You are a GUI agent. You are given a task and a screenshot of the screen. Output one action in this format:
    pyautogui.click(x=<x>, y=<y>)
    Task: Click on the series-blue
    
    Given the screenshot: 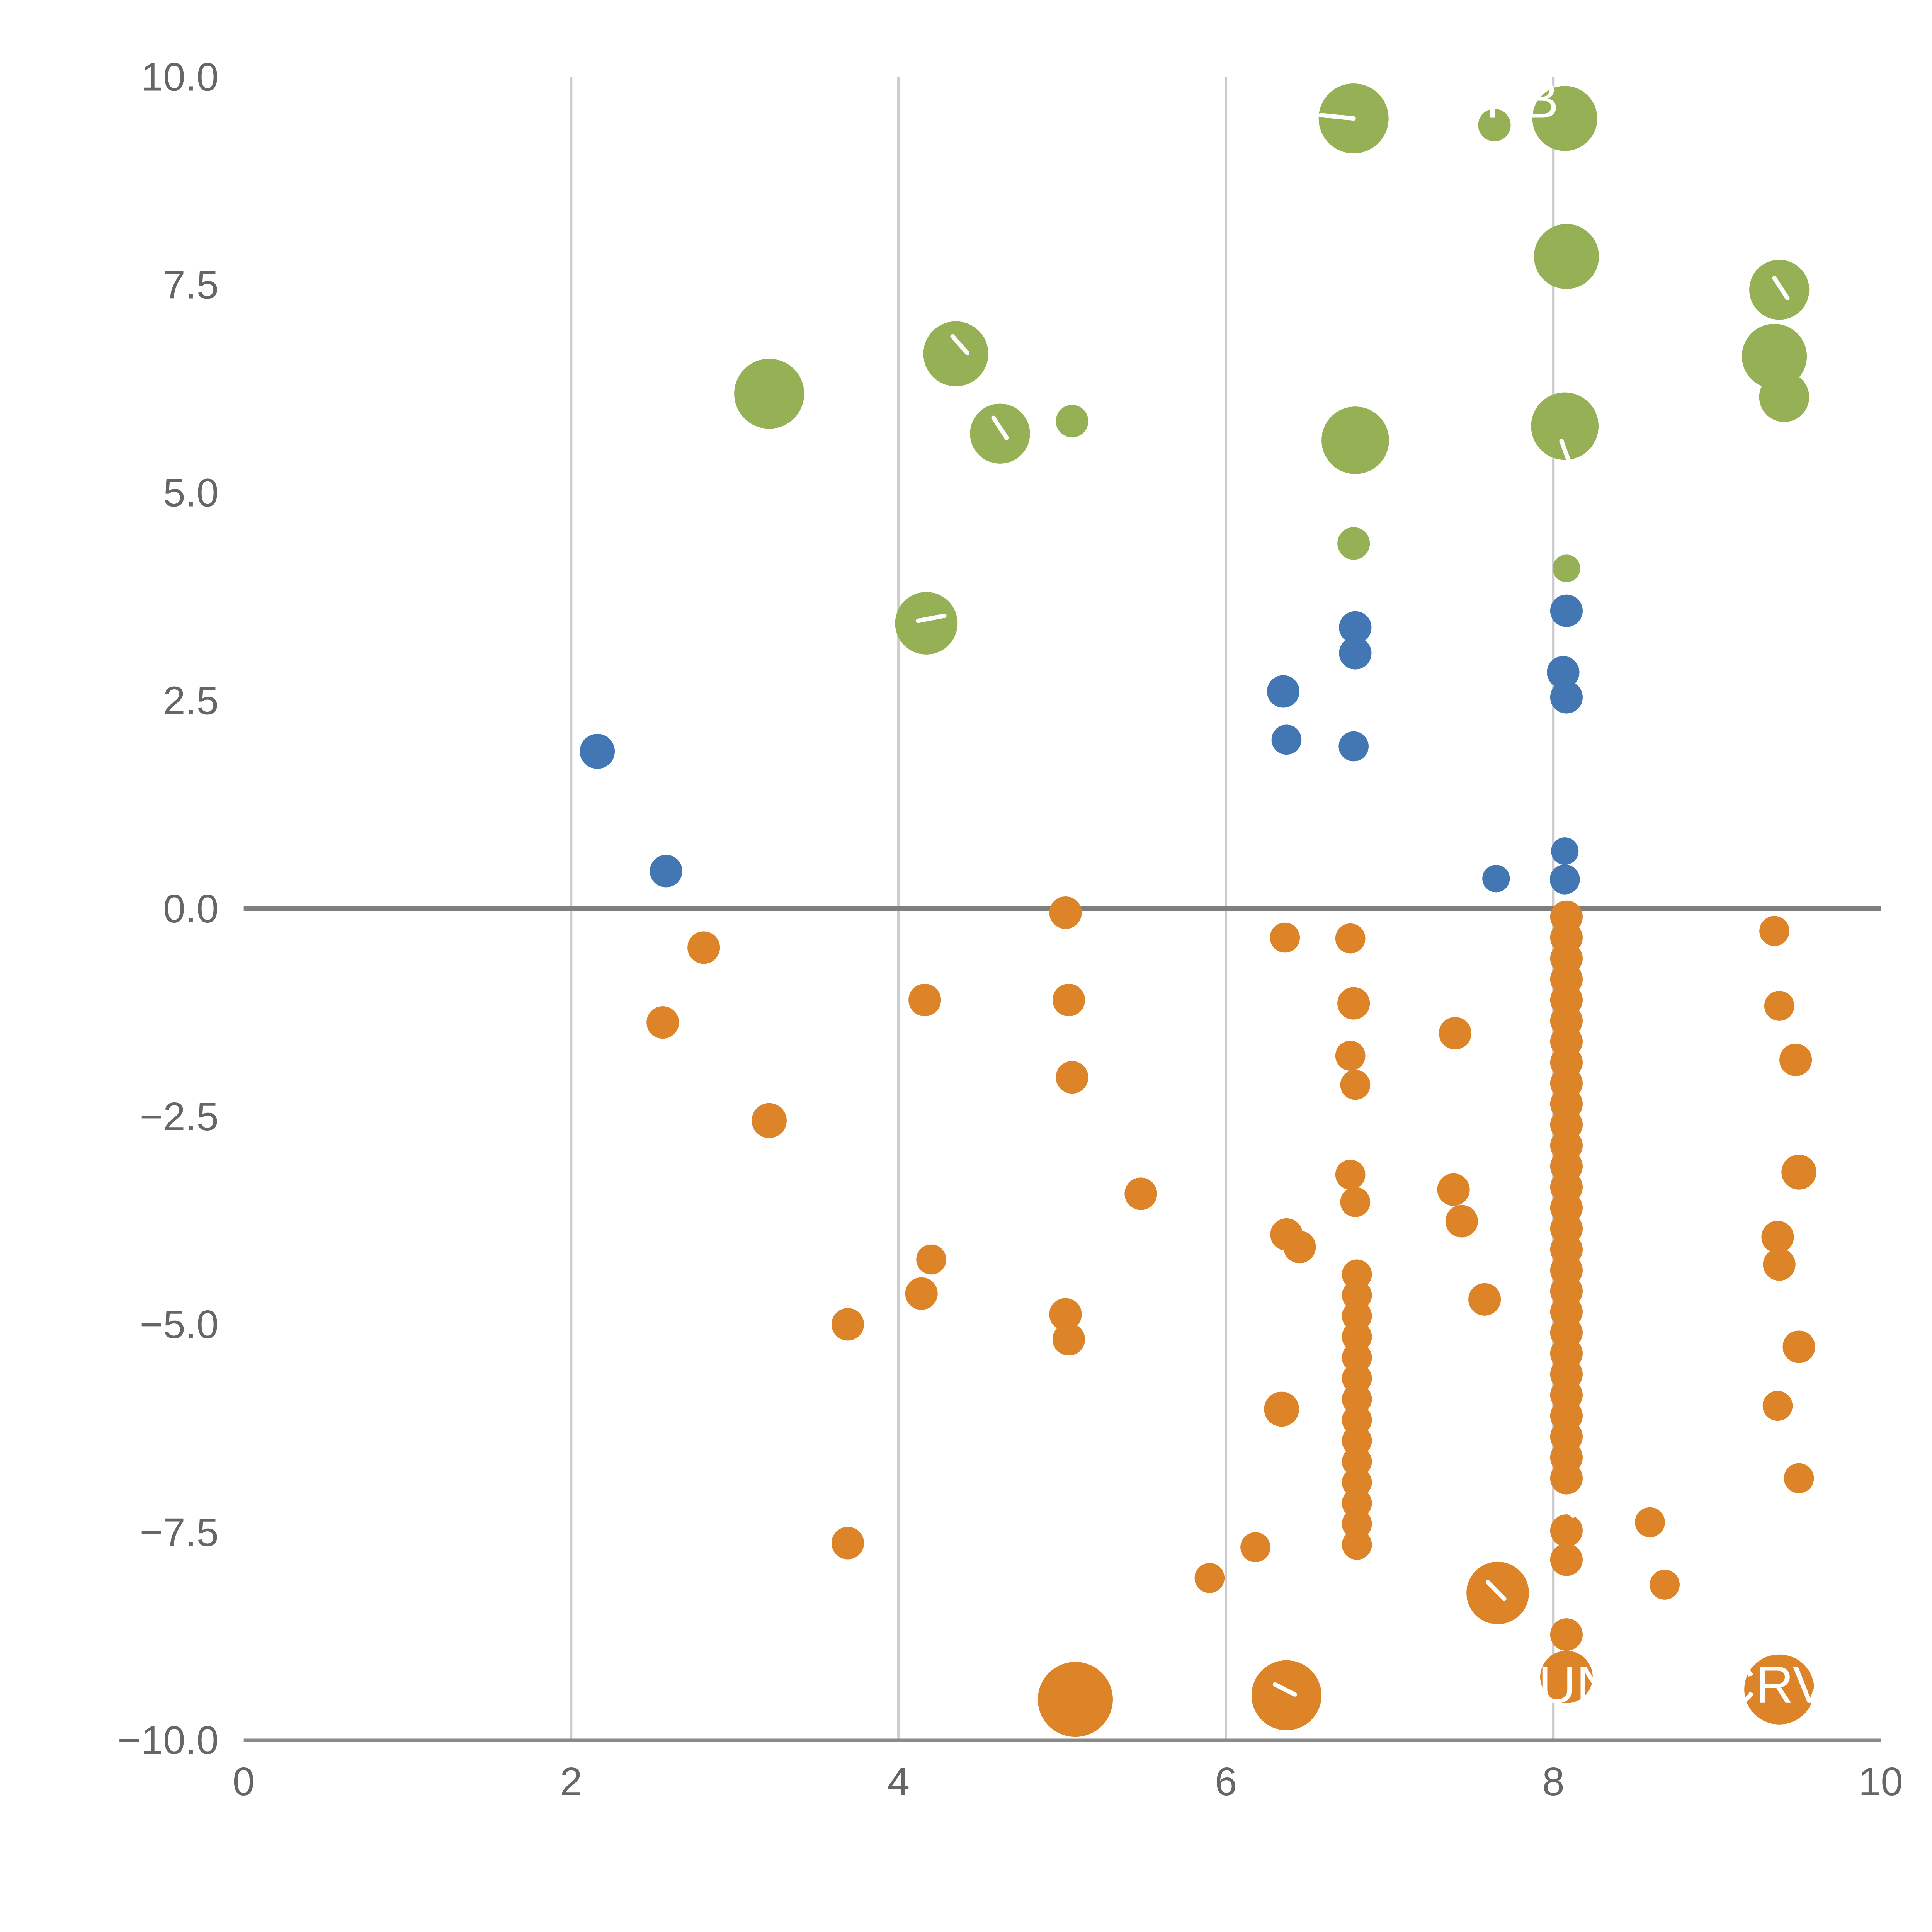 What is the action you would take?
    pyautogui.click(x=1081, y=745)
    